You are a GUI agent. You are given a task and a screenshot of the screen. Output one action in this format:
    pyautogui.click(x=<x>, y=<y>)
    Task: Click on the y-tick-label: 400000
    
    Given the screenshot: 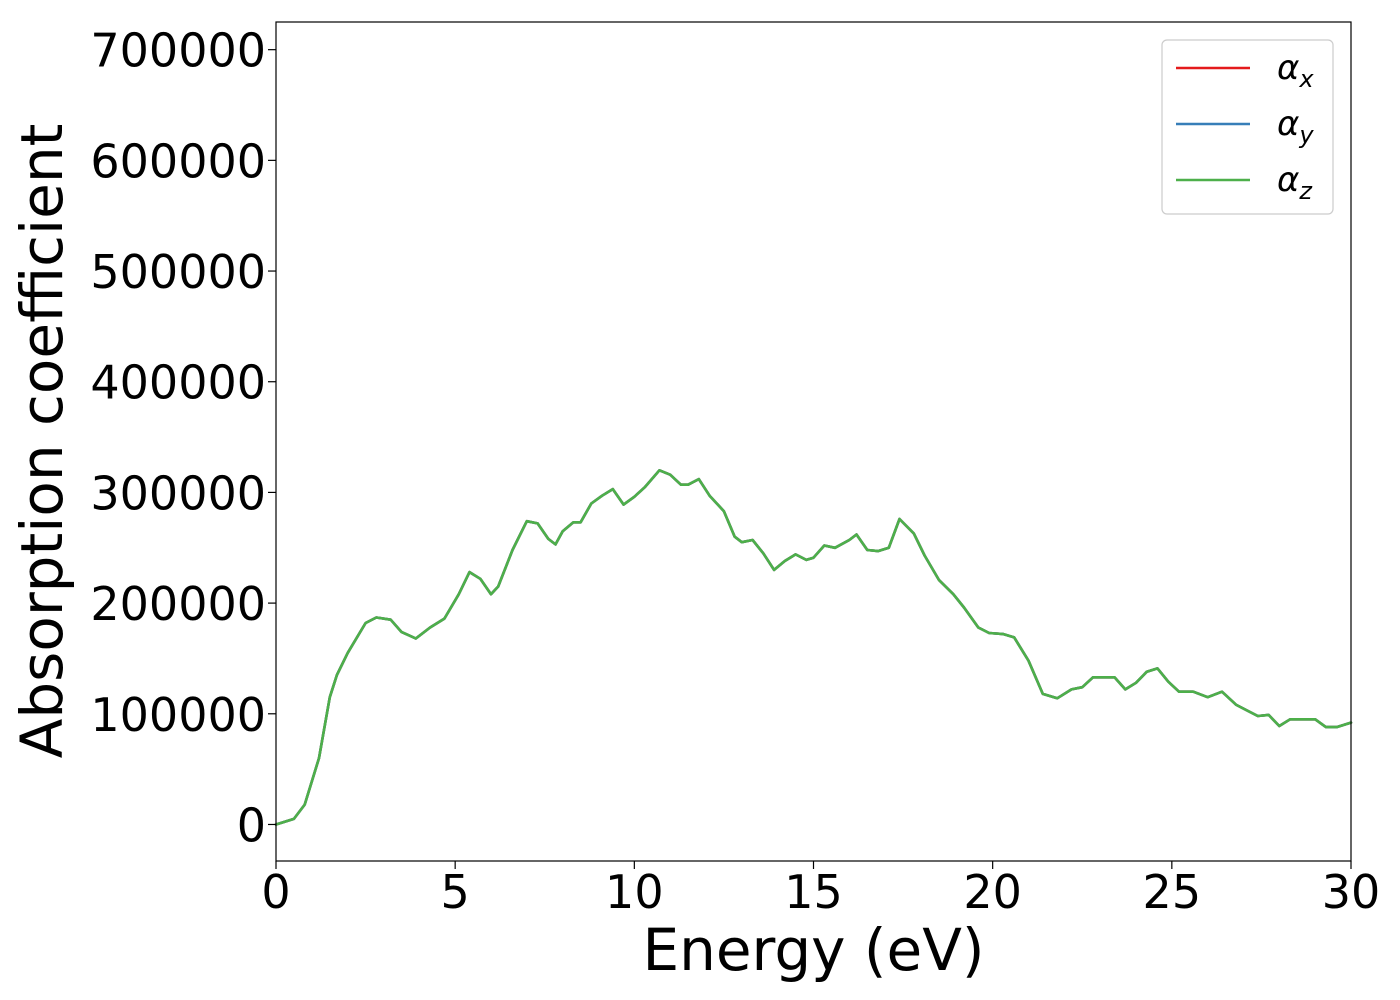 What is the action you would take?
    pyautogui.click(x=178, y=383)
    